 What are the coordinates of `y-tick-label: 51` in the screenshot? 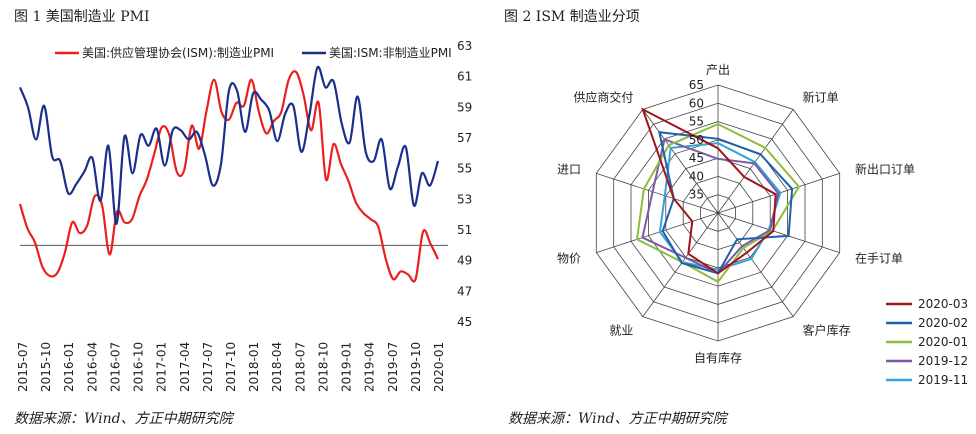 It's located at (464, 230).